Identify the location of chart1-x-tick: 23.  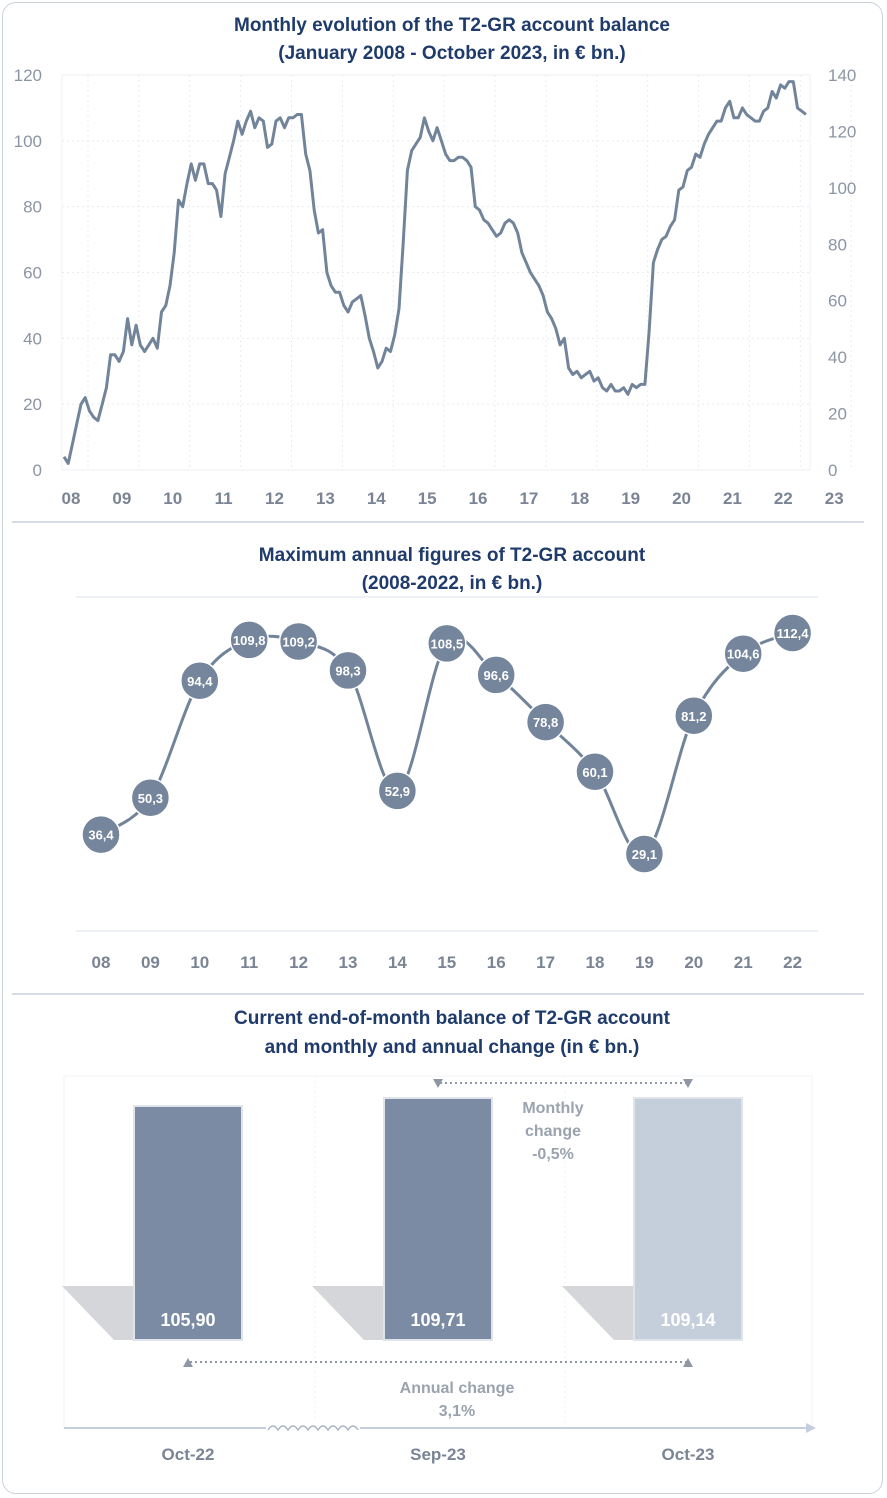
(834, 498).